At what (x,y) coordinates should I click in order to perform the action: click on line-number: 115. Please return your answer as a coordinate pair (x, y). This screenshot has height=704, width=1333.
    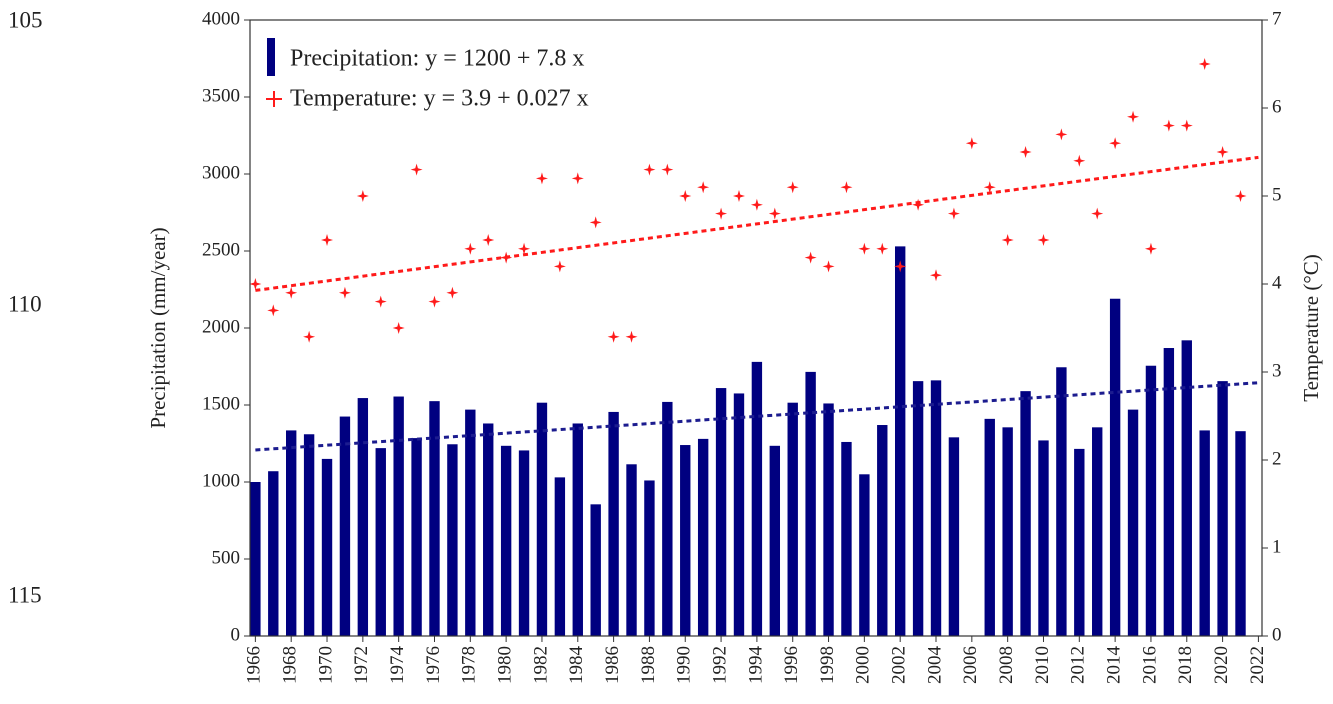
    Looking at the image, I should click on (25, 594).